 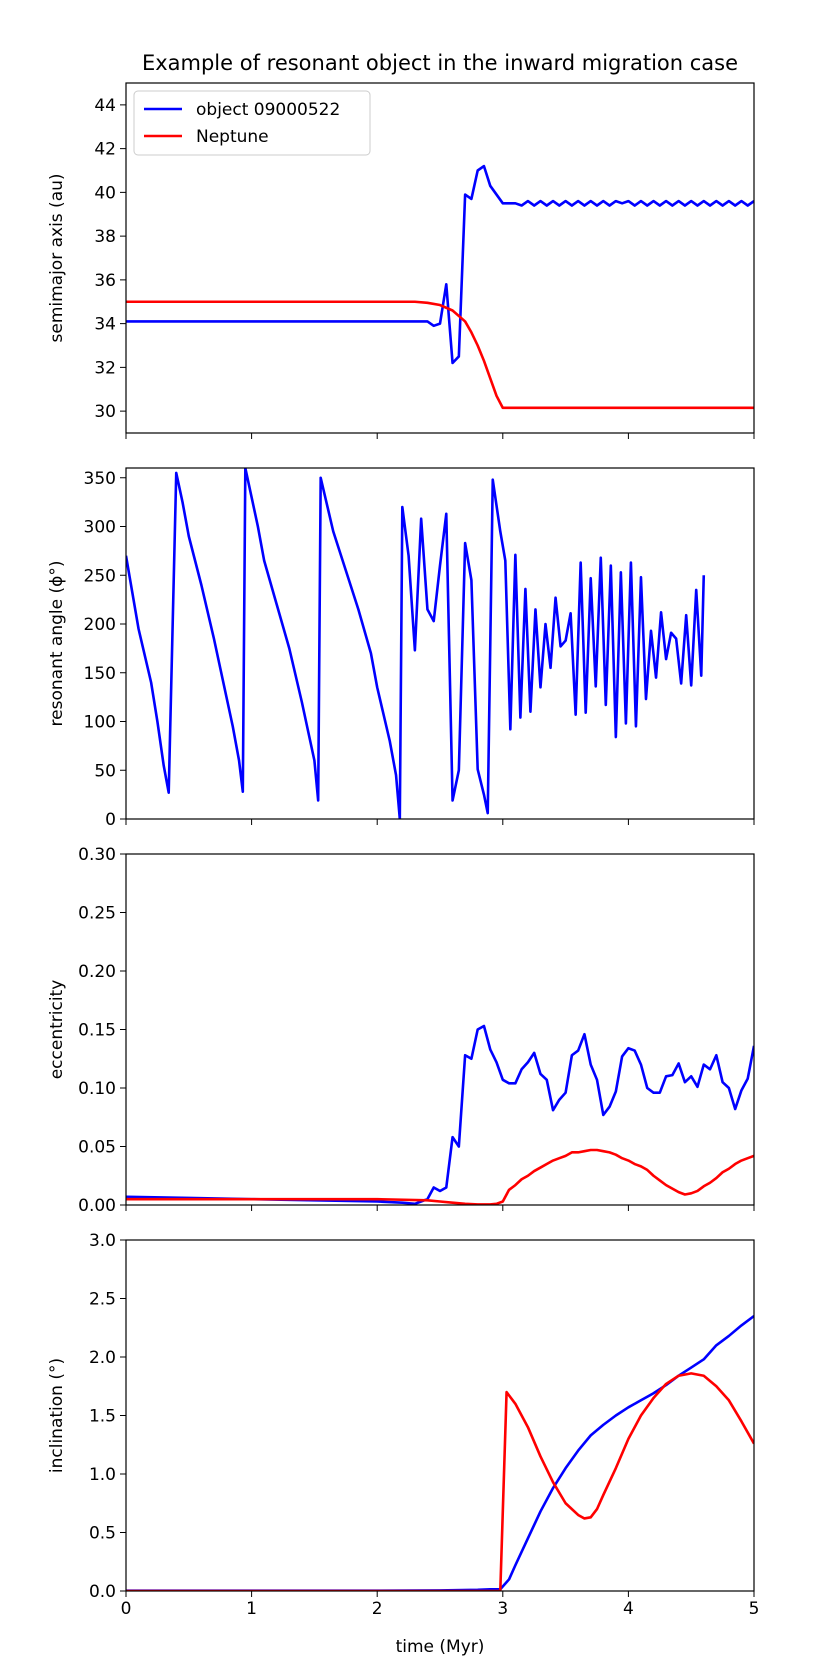 I want to click on x-tick-label: 2, so click(x=377, y=1609).